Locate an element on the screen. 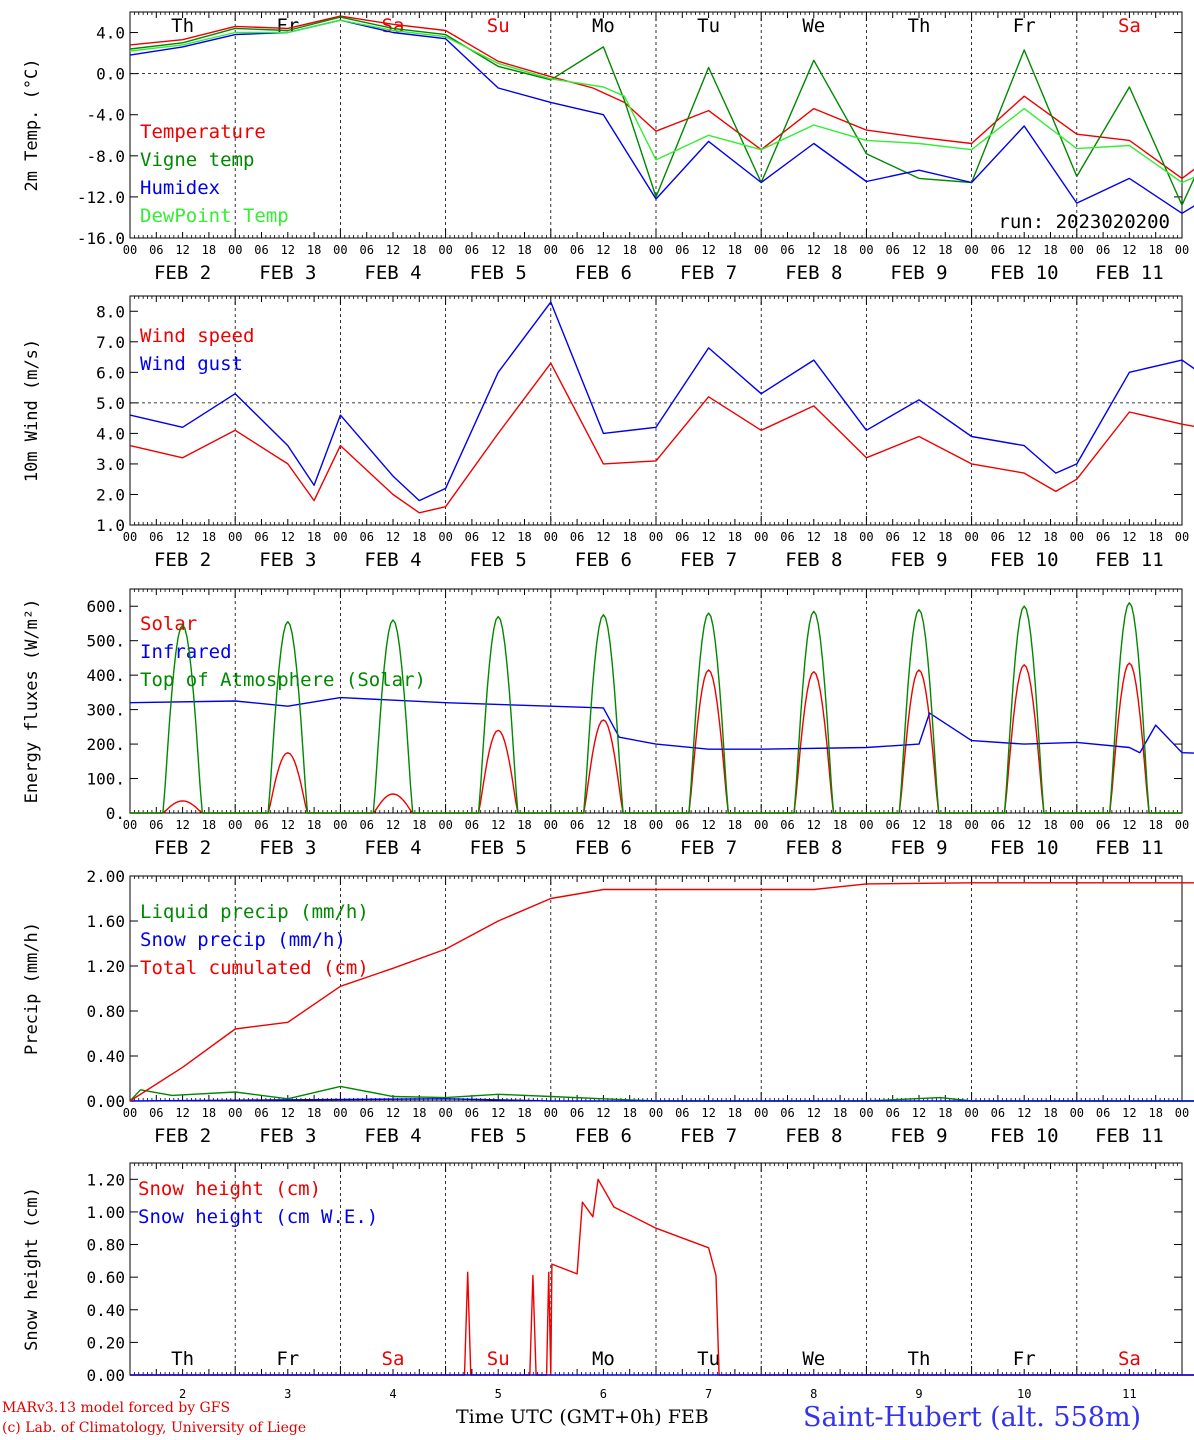  day-number-label: 8 is located at coordinates (813, 1394).